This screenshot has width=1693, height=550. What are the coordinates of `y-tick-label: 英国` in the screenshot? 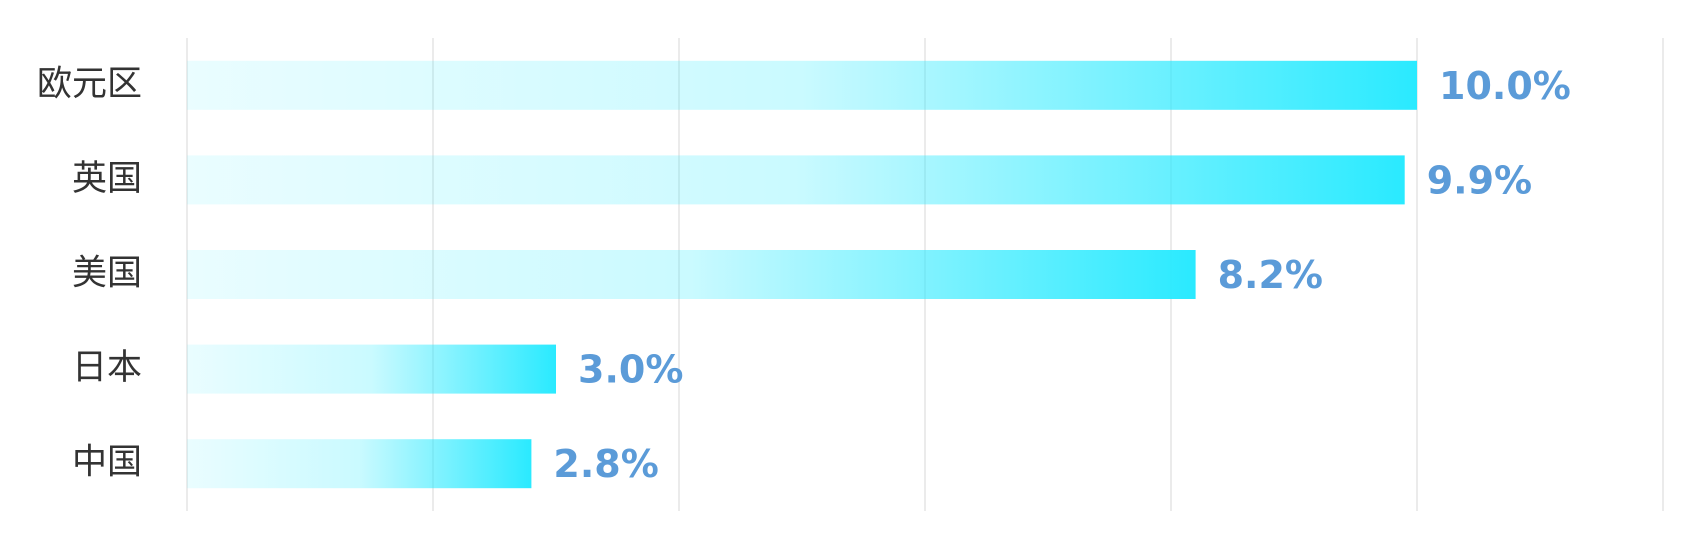 It's located at (107, 179).